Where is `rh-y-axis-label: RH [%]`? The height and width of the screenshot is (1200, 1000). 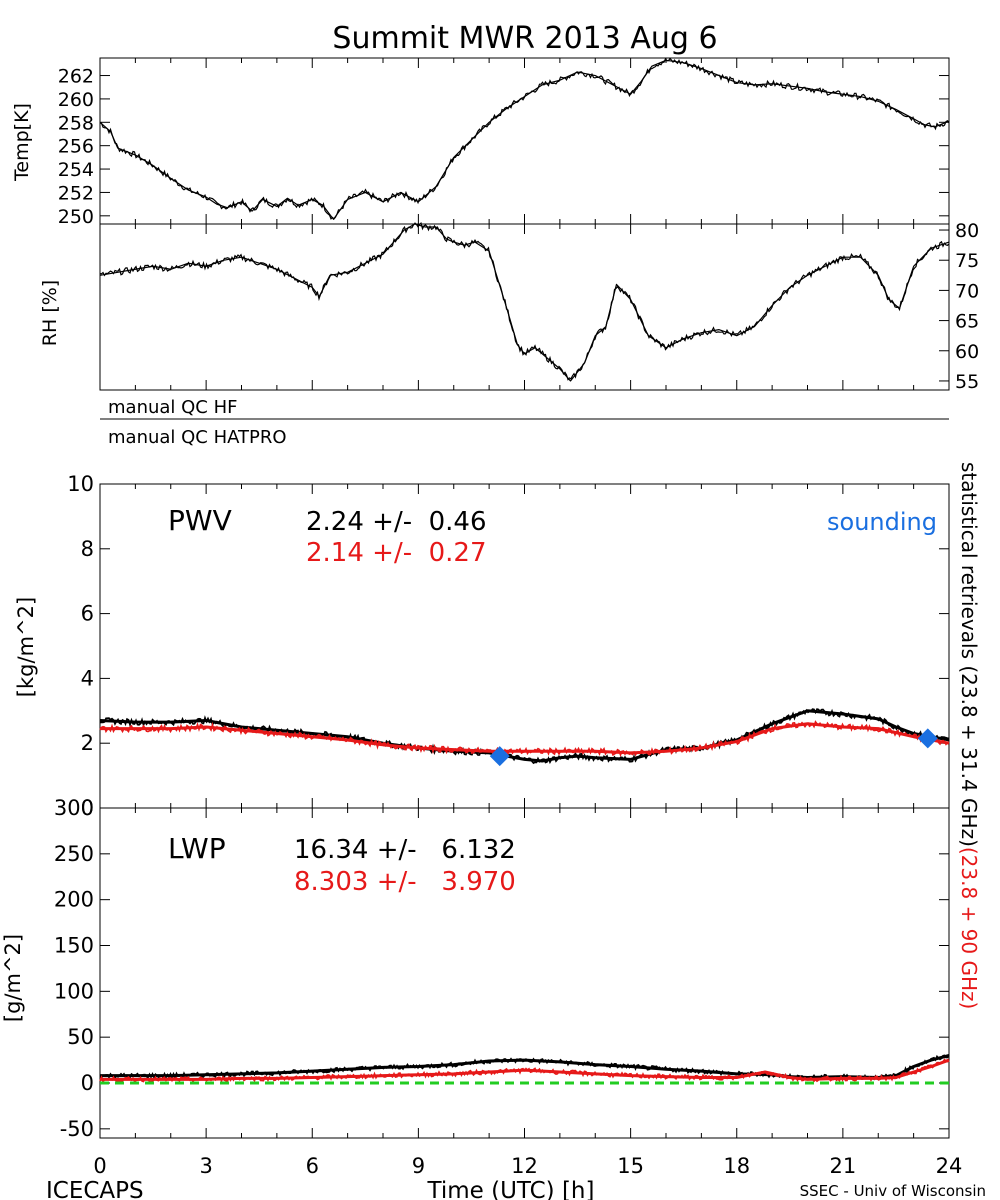 rh-y-axis-label: RH [%] is located at coordinates (50, 313).